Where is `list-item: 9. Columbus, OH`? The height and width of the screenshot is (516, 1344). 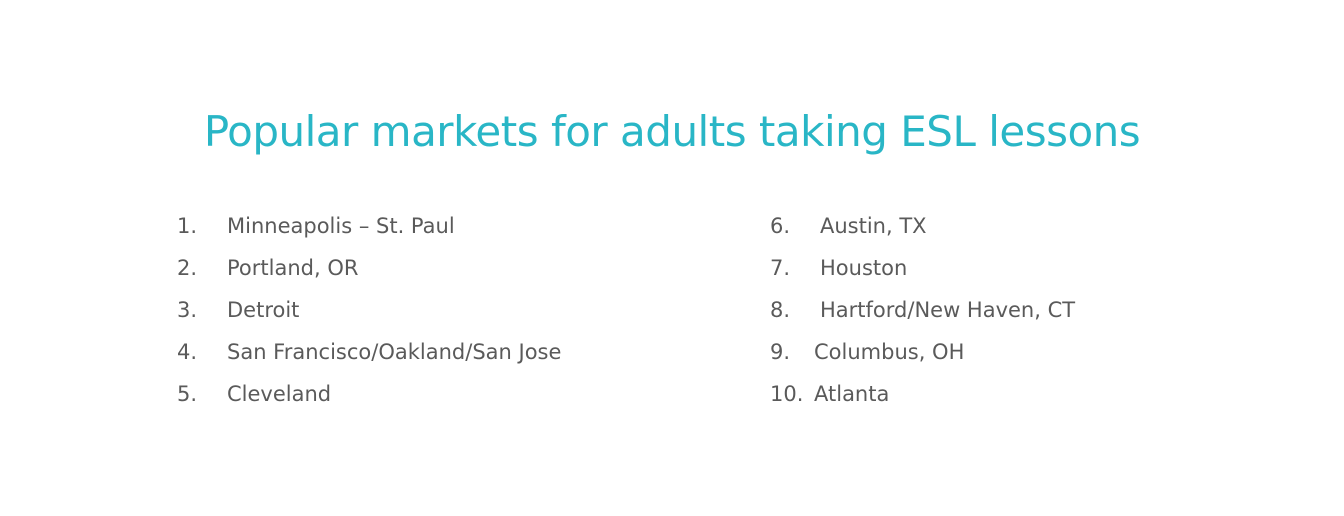
list-item: 9. Columbus, OH is located at coordinates (922, 352).